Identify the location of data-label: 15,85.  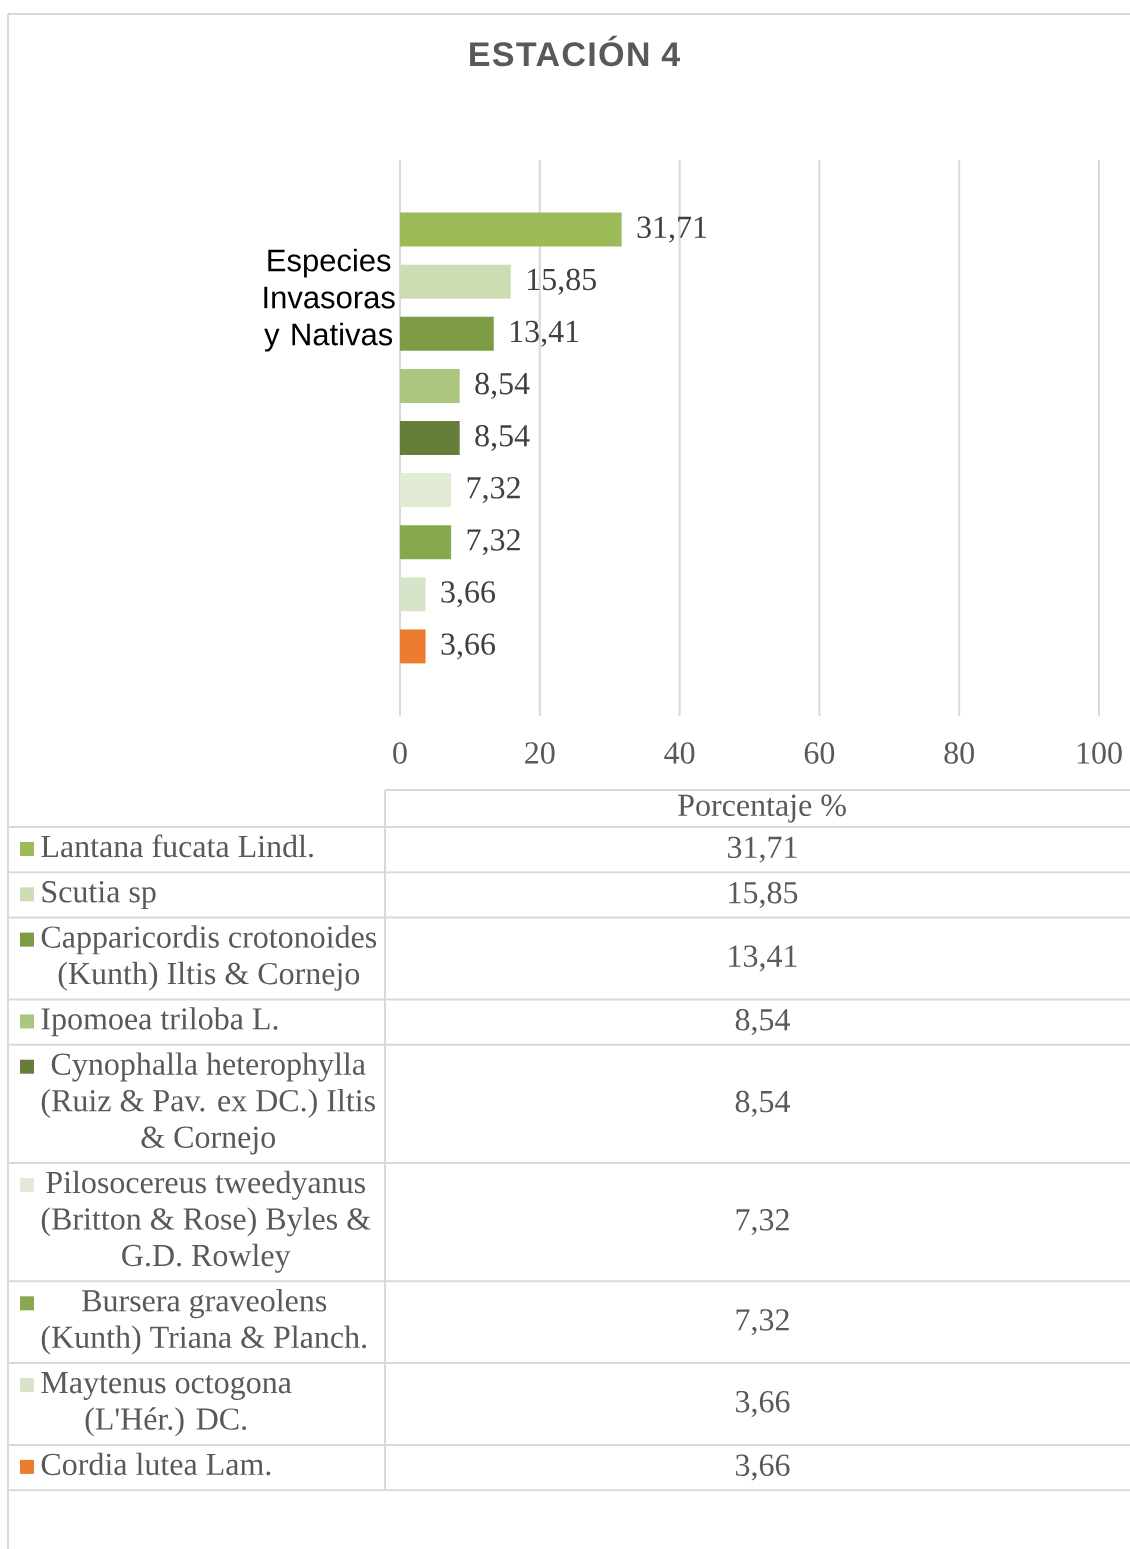
(562, 281).